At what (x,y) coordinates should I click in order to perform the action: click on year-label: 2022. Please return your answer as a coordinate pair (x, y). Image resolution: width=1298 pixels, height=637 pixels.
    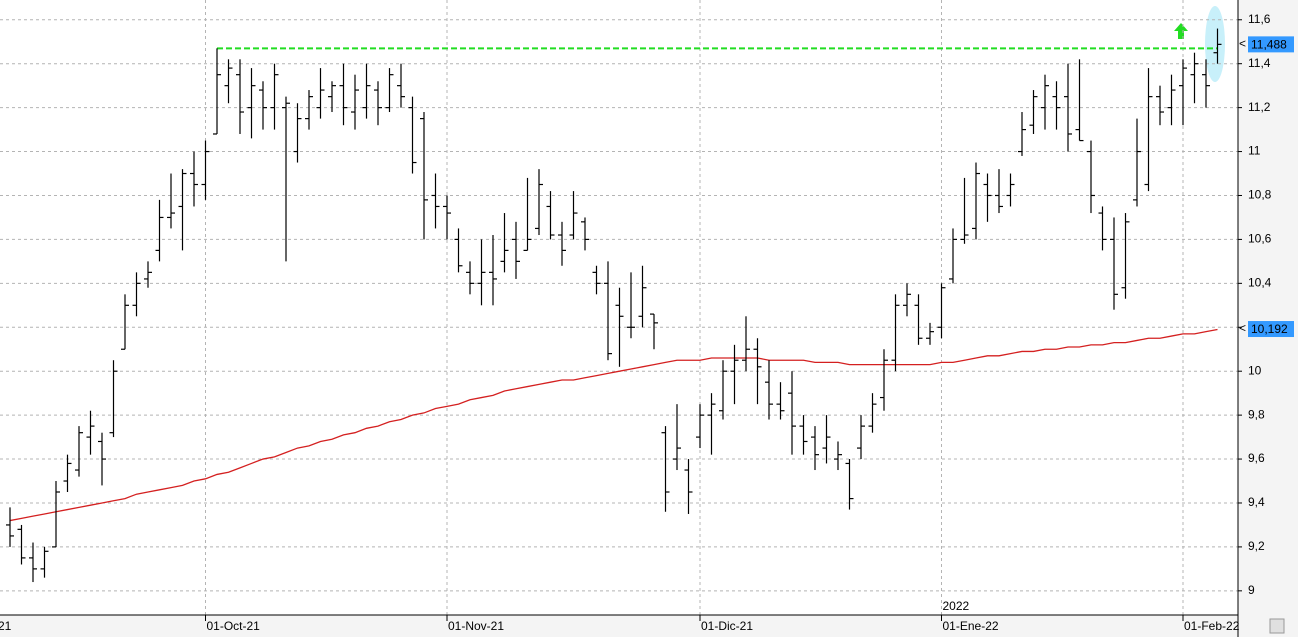
    Looking at the image, I should click on (956, 606).